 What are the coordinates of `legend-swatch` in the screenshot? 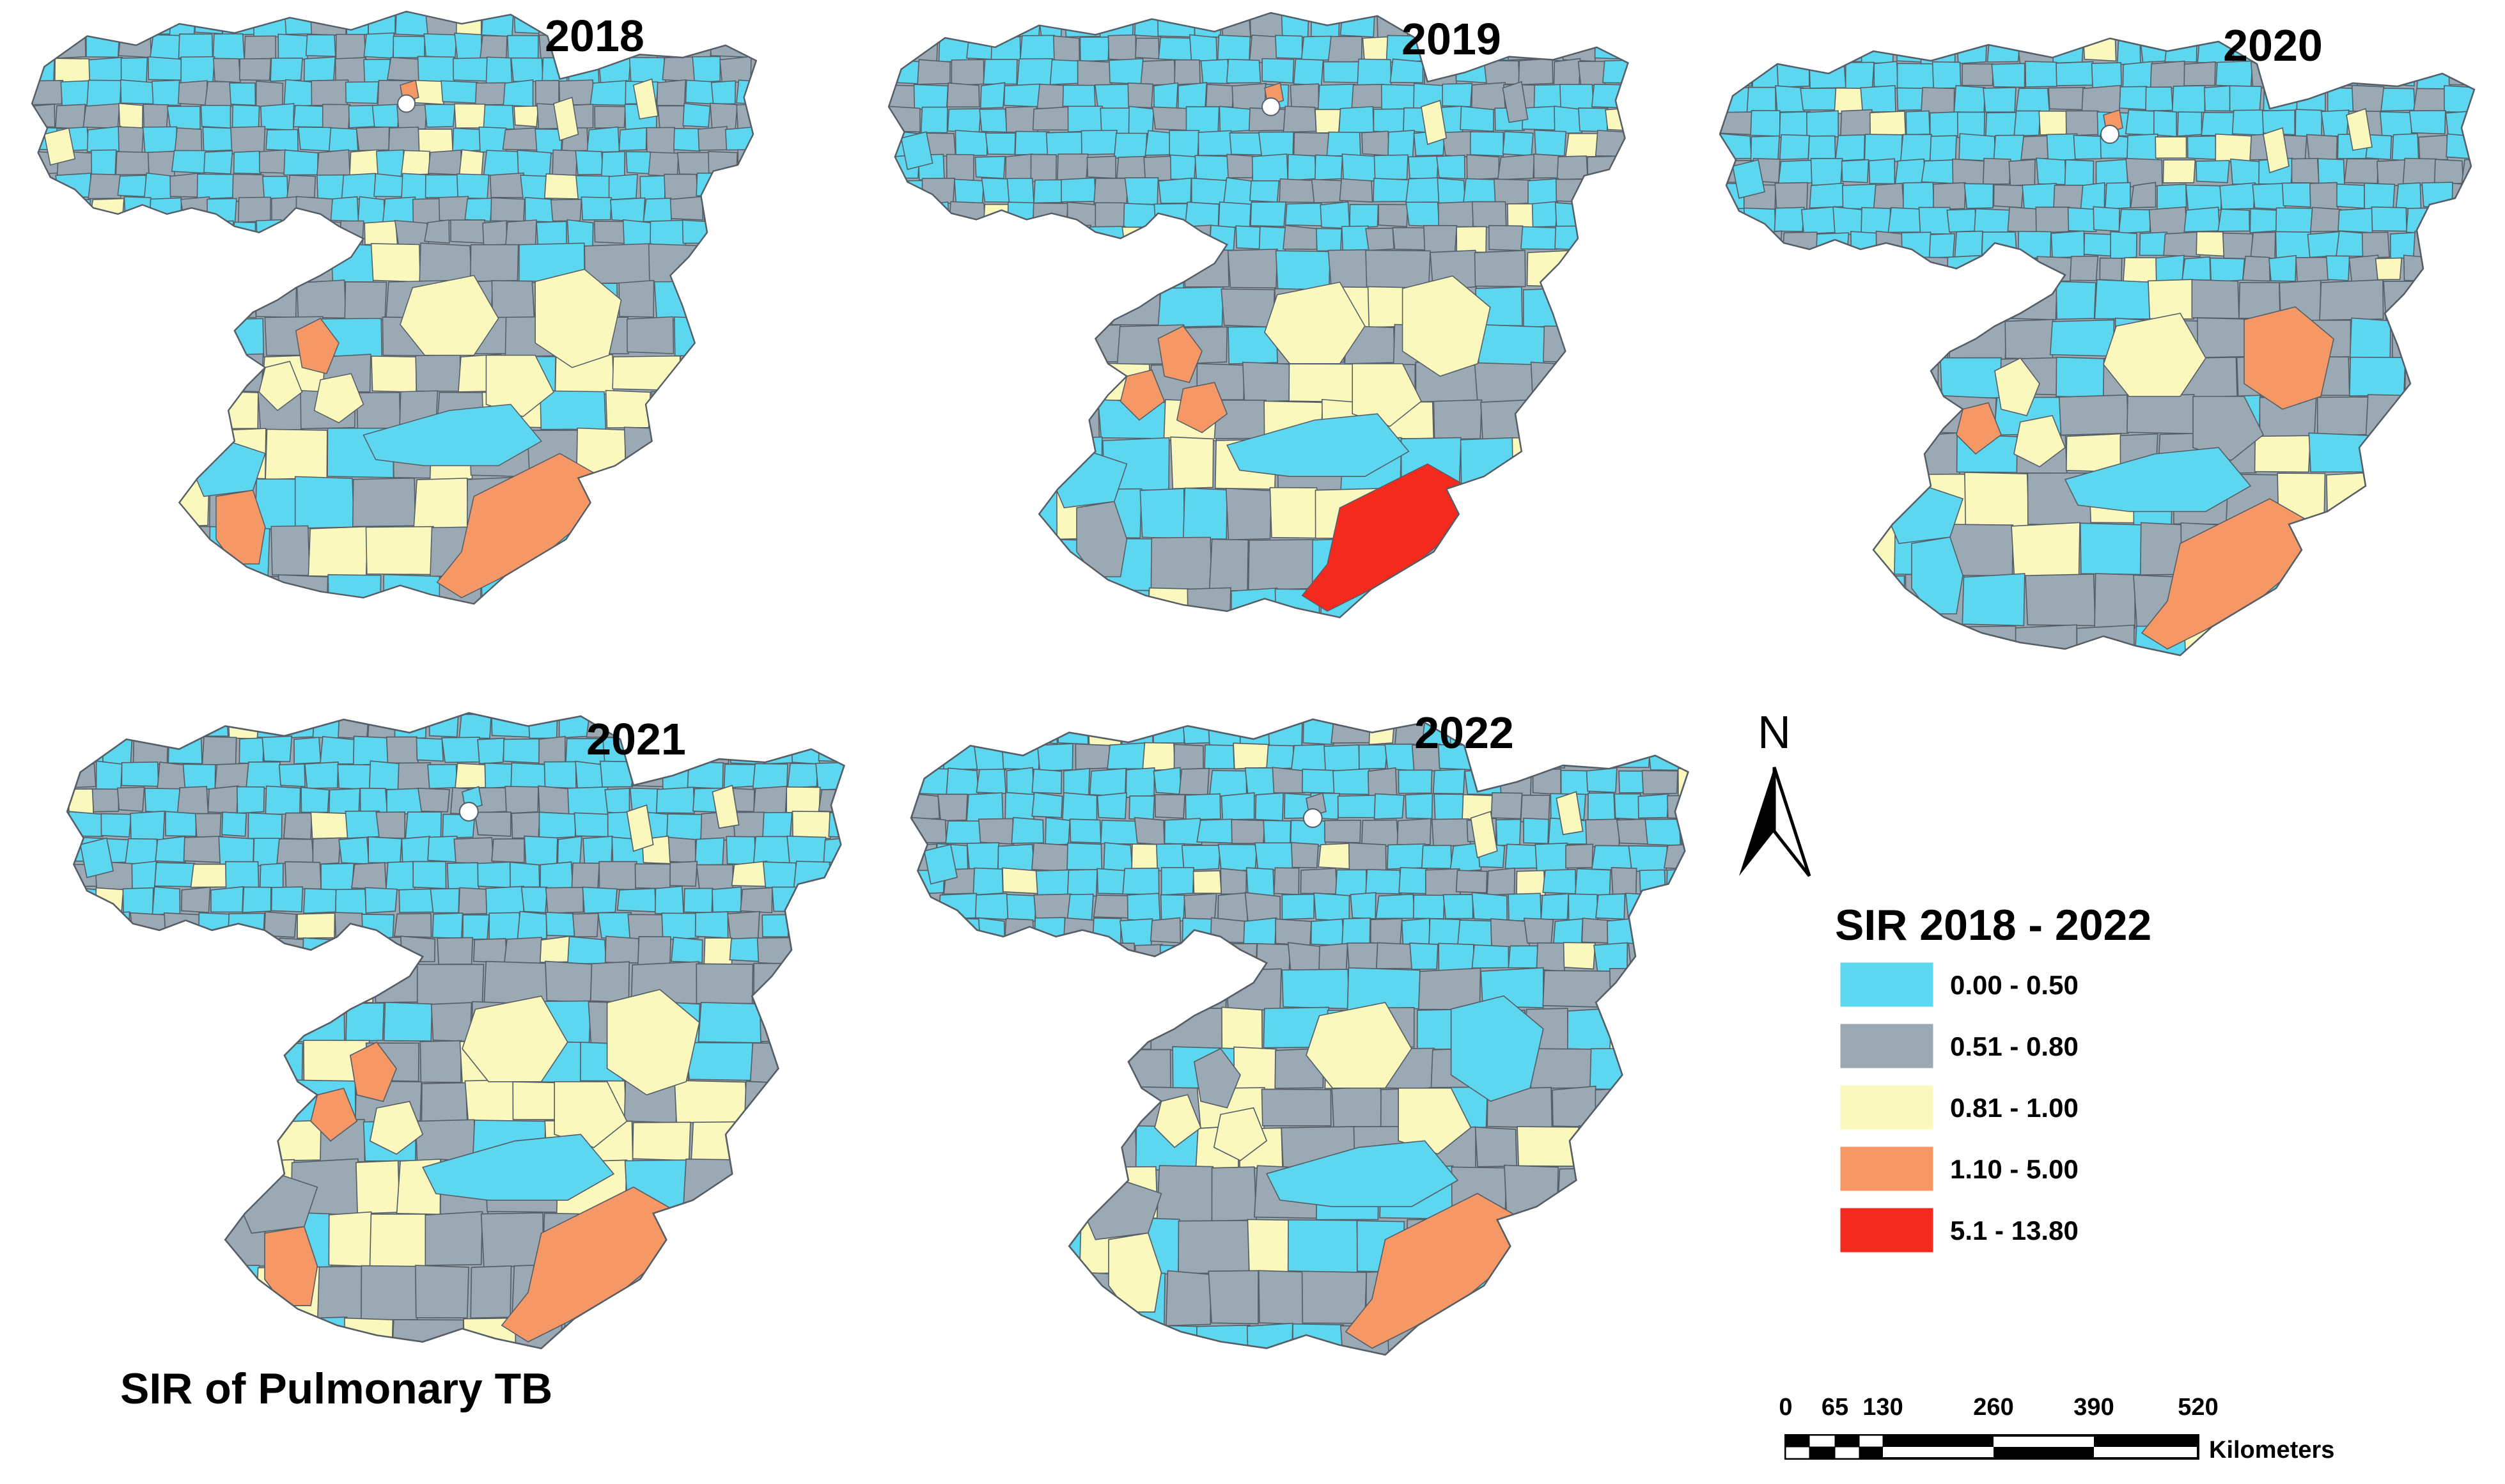 It's located at (1887, 1169).